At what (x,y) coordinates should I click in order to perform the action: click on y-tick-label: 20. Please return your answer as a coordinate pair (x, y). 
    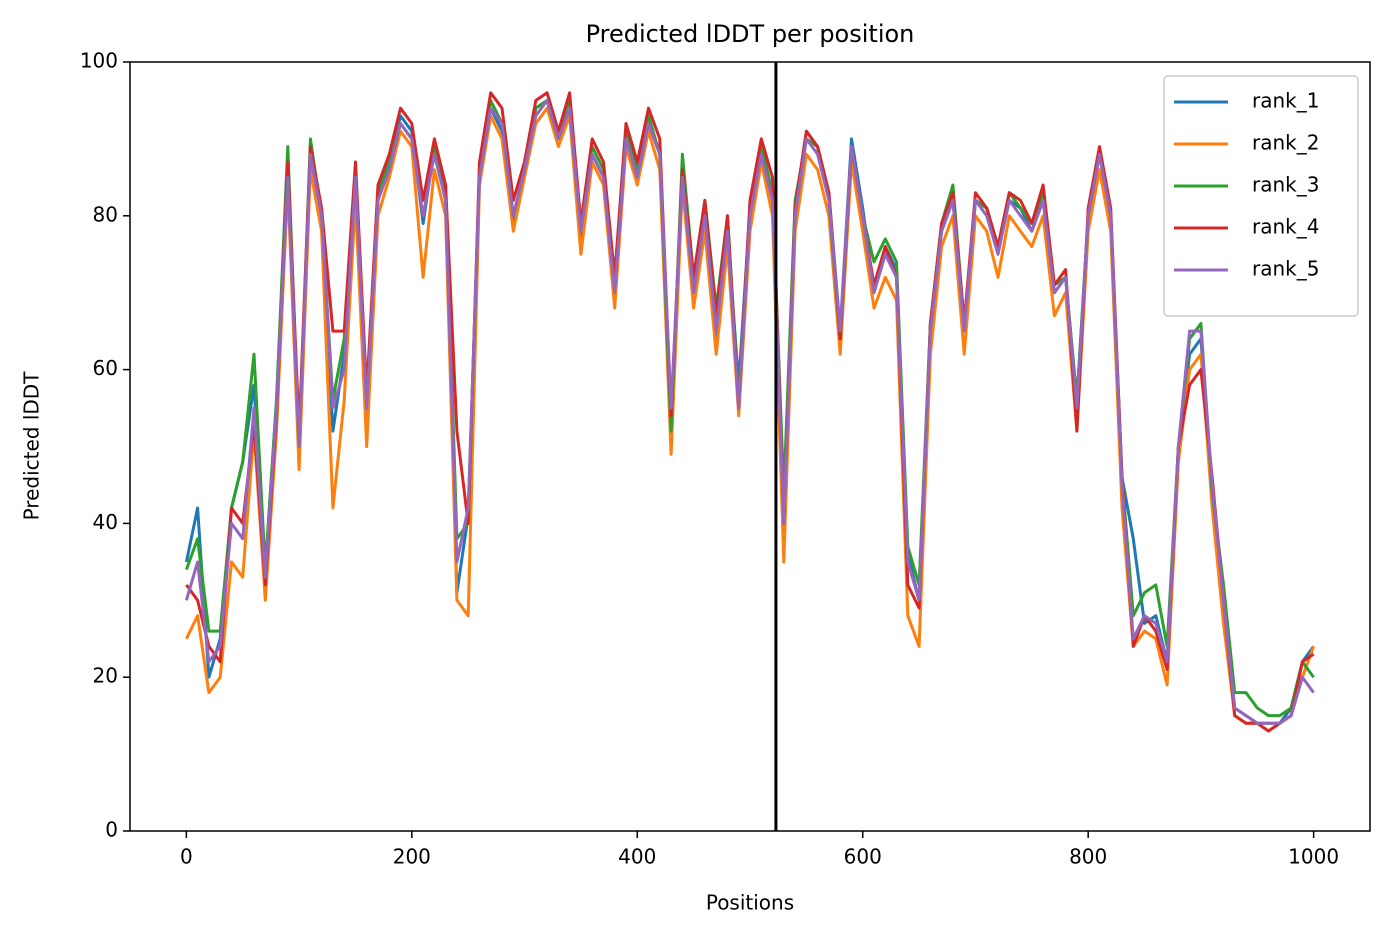
    Looking at the image, I should click on (105, 676).